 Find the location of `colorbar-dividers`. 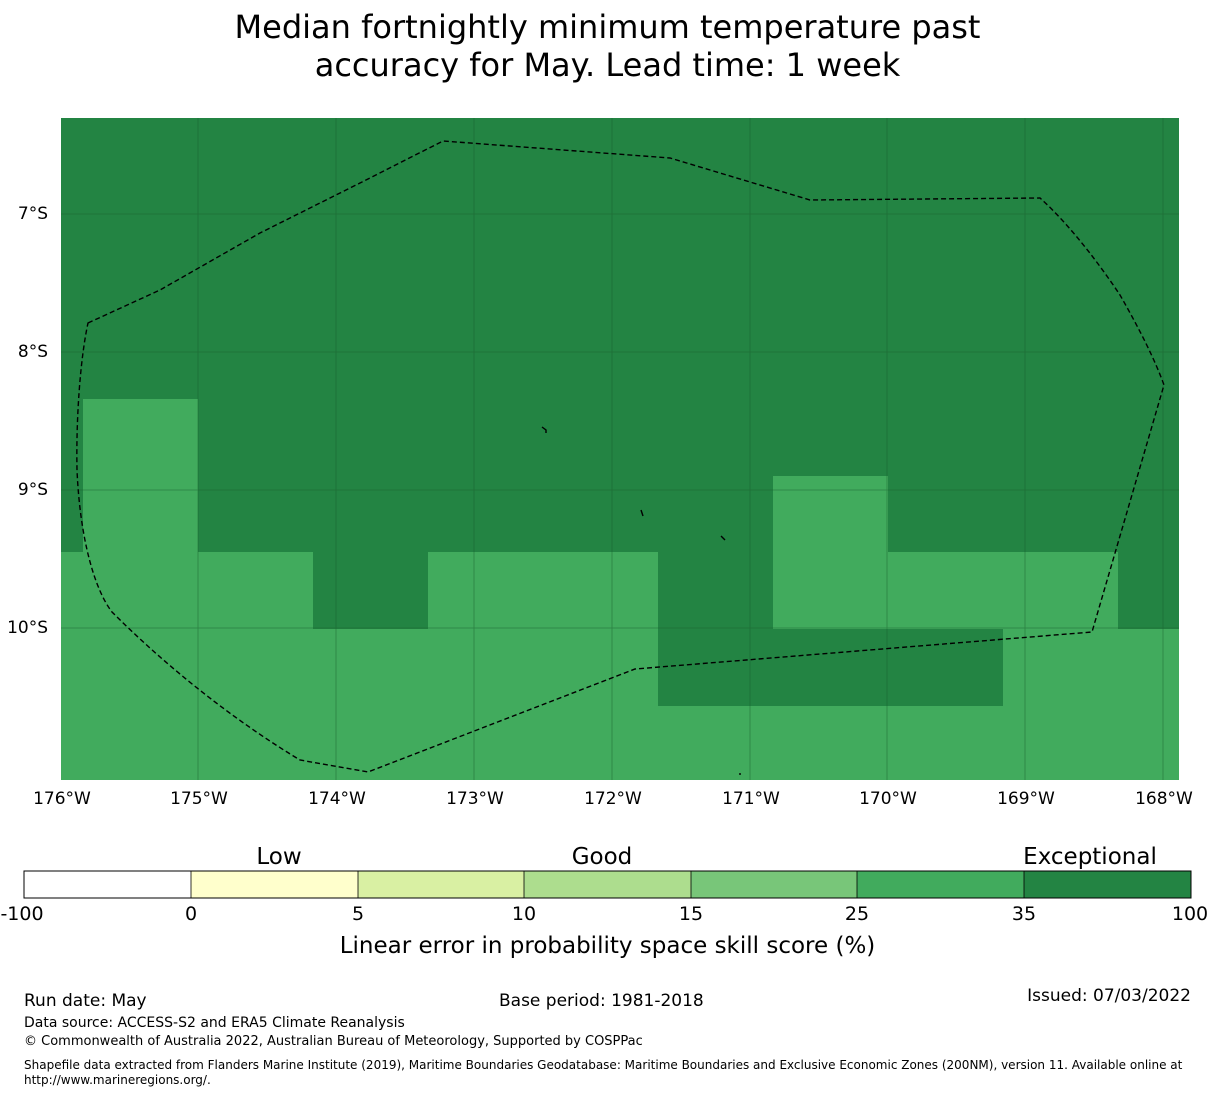

colorbar-dividers is located at coordinates (607, 884).